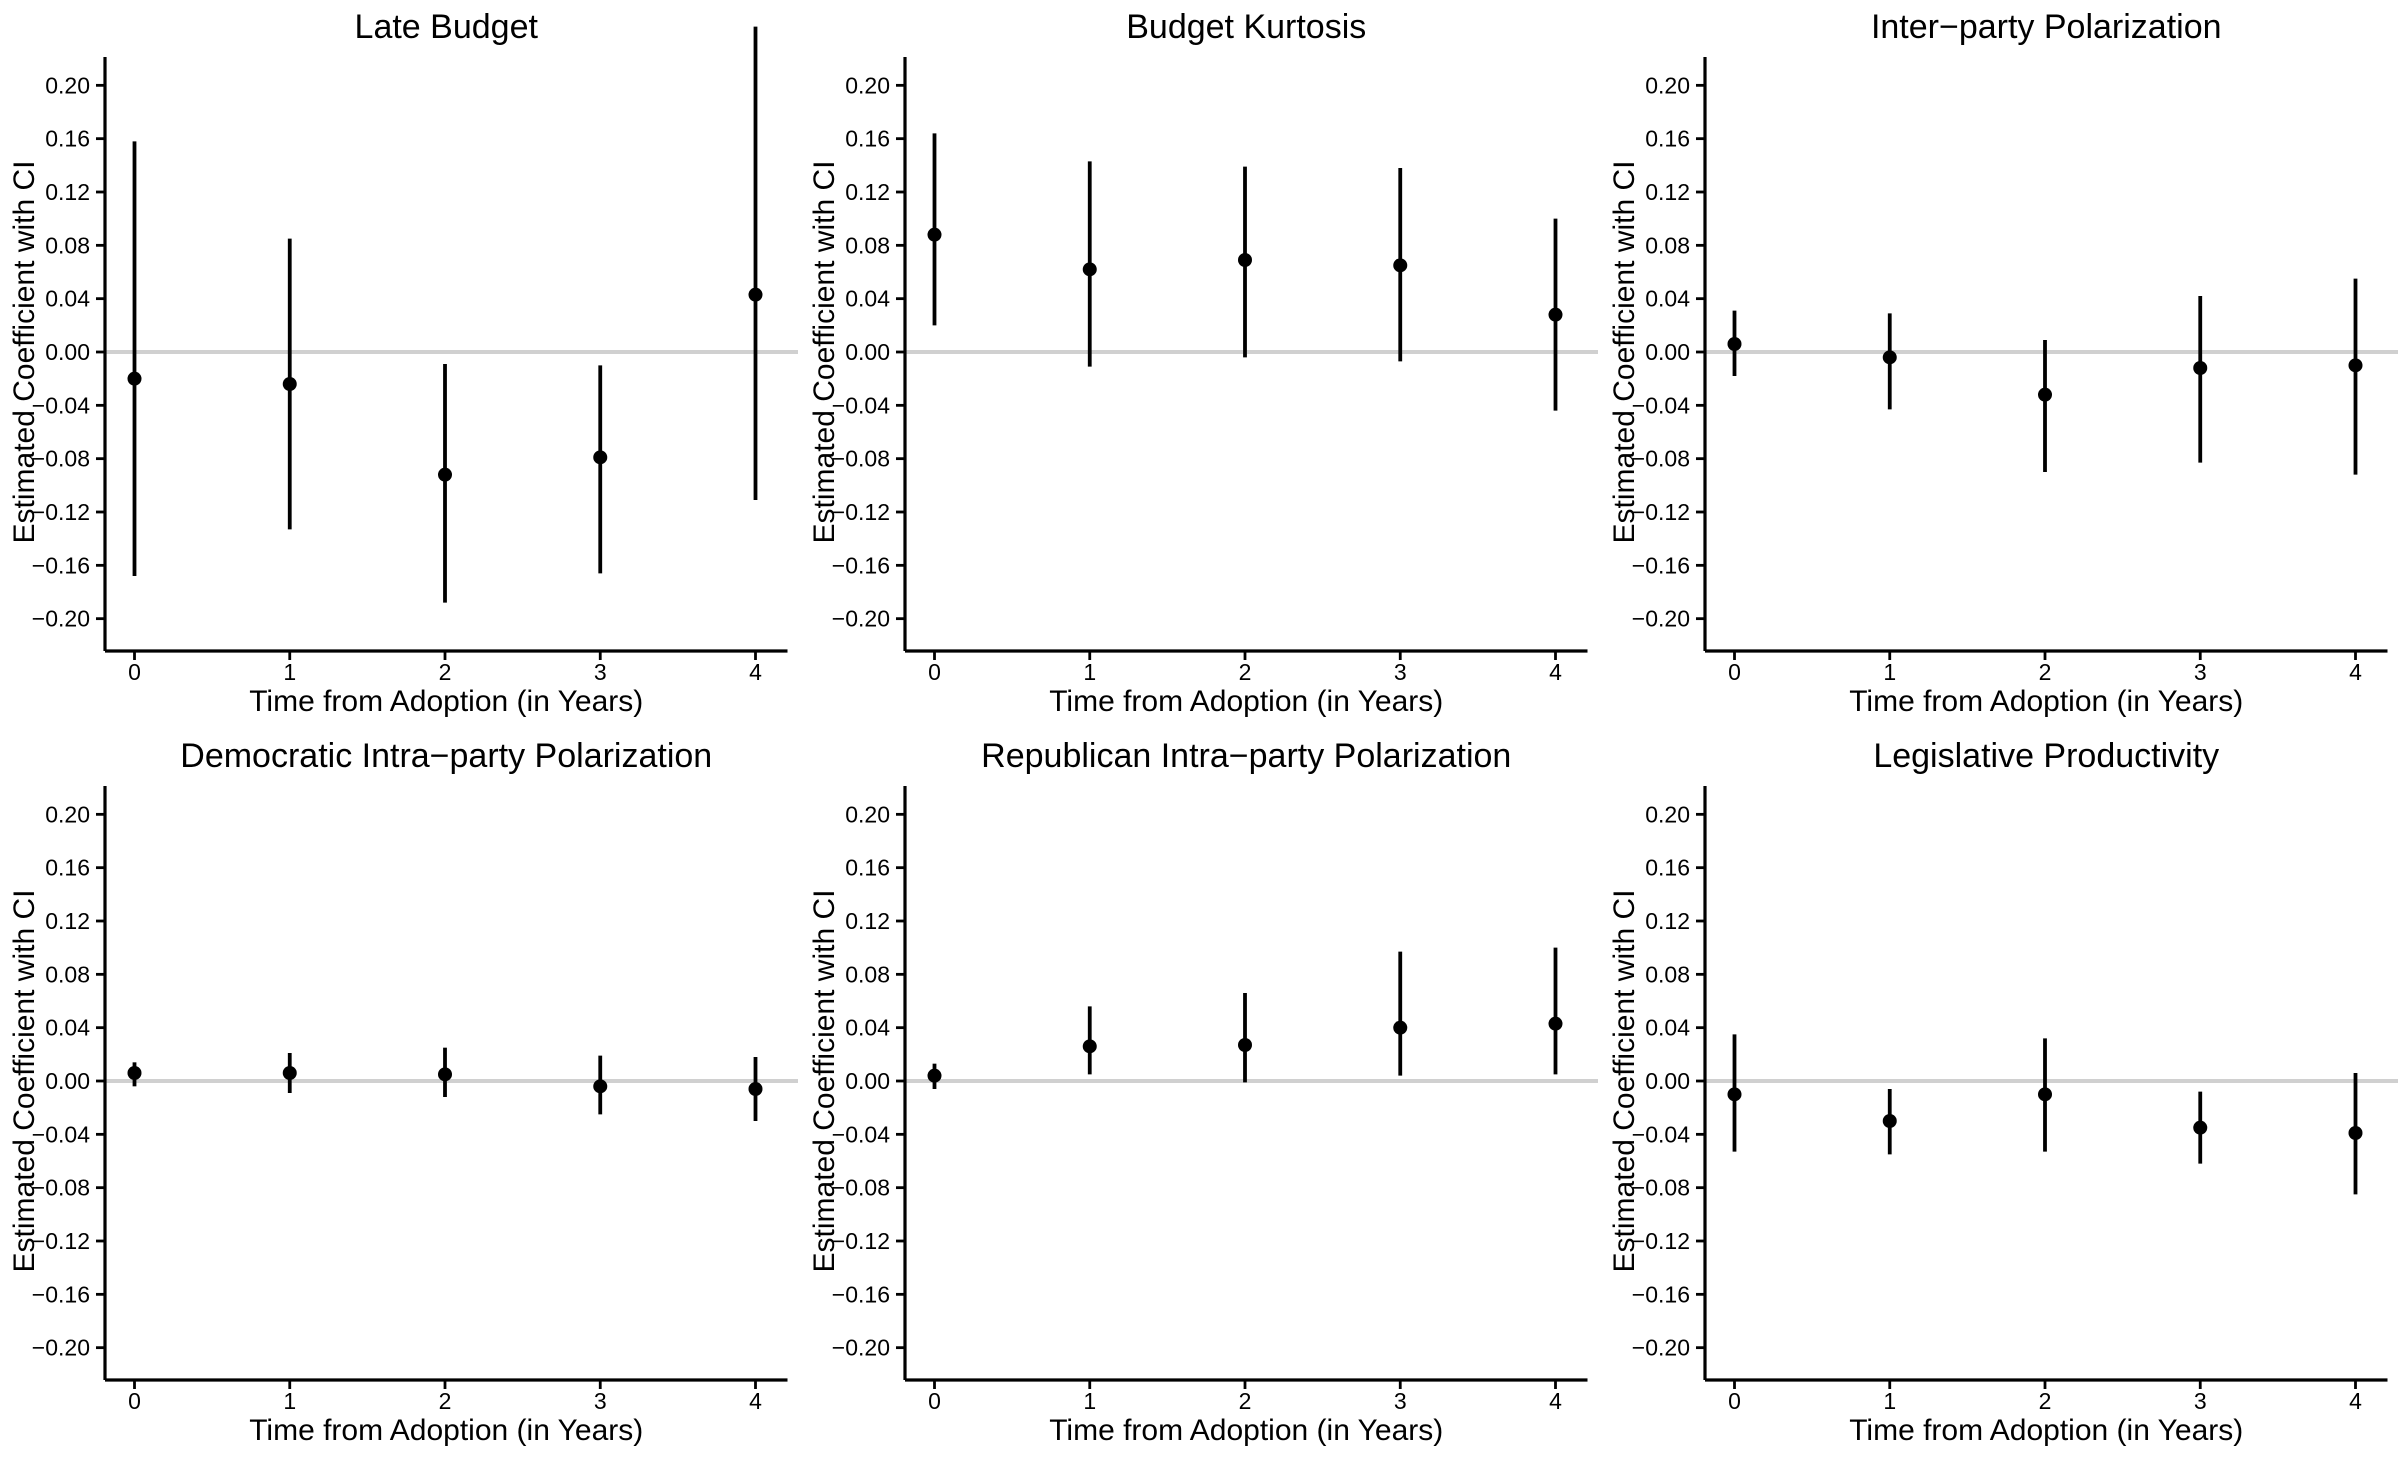  What do you see at coordinates (61, 565) in the screenshot?
I see `y-tick-label: −0.16` at bounding box center [61, 565].